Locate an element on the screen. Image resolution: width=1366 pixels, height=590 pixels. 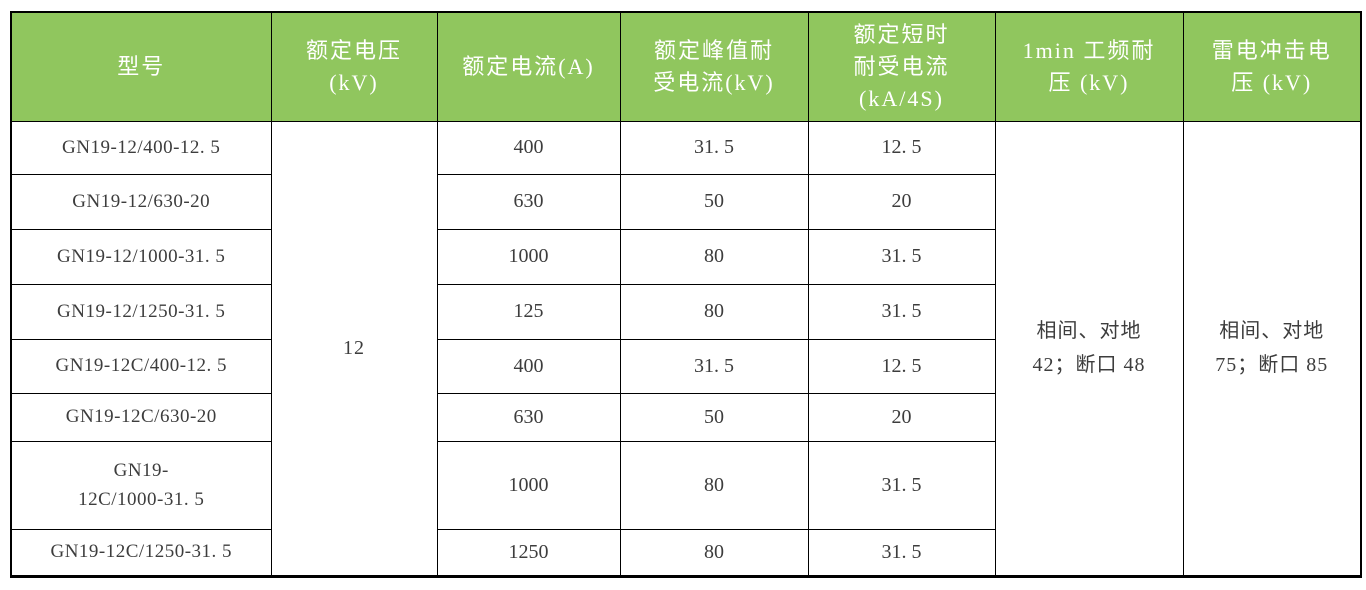
table-row: GN19-12/1000-31. 5 1000 80 31. 5 is located at coordinates (685, 256).